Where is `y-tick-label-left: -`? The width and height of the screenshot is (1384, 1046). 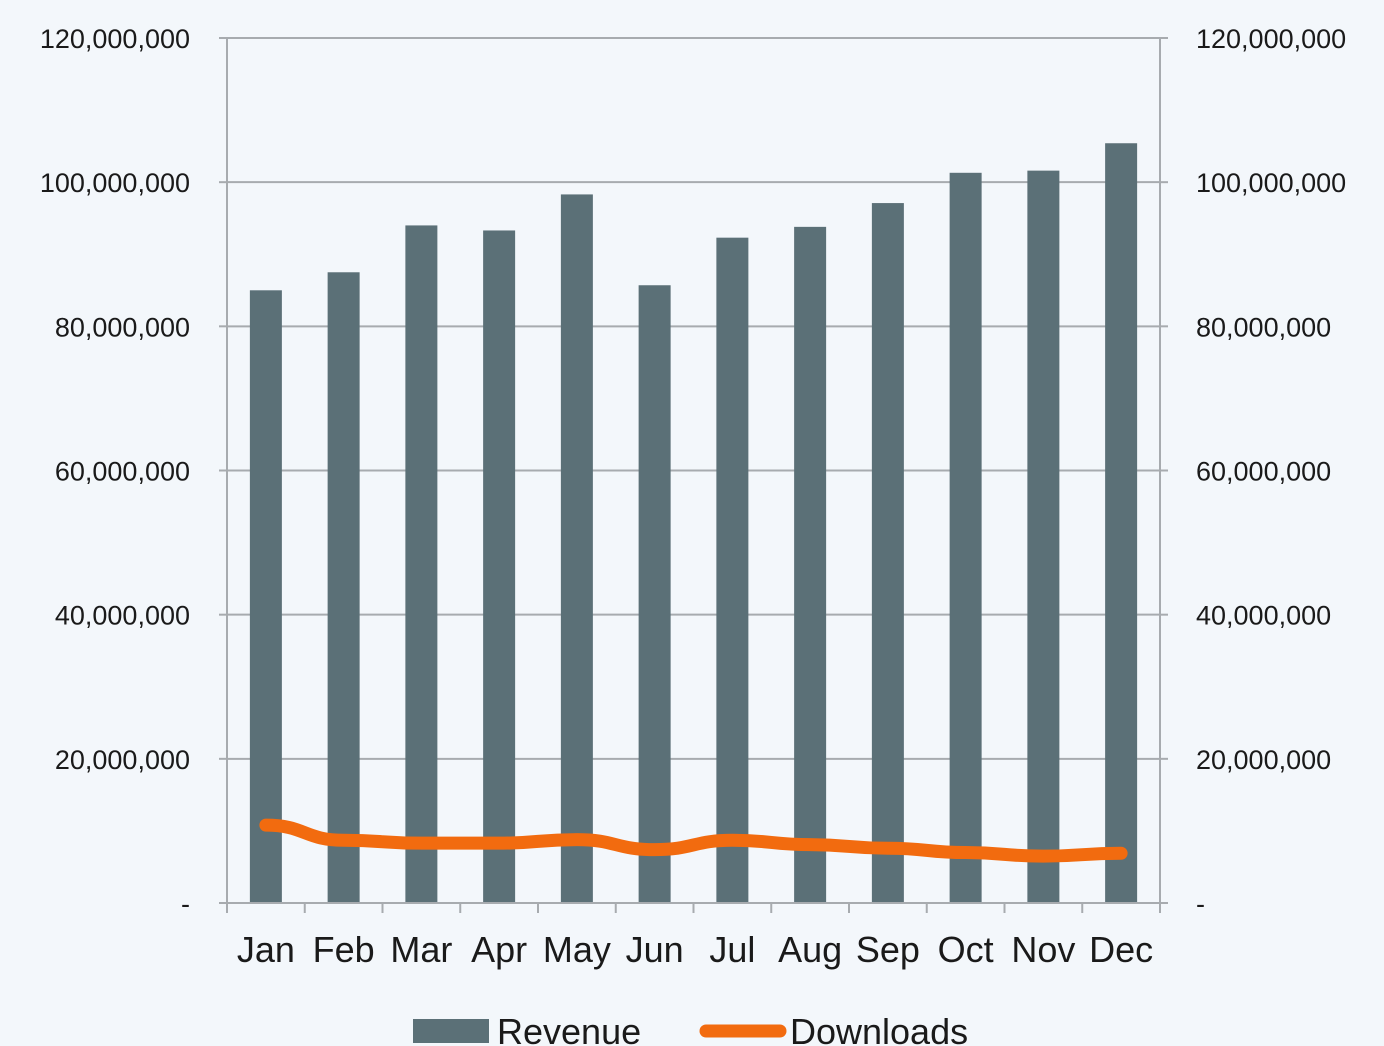 y-tick-label-left: - is located at coordinates (185, 904).